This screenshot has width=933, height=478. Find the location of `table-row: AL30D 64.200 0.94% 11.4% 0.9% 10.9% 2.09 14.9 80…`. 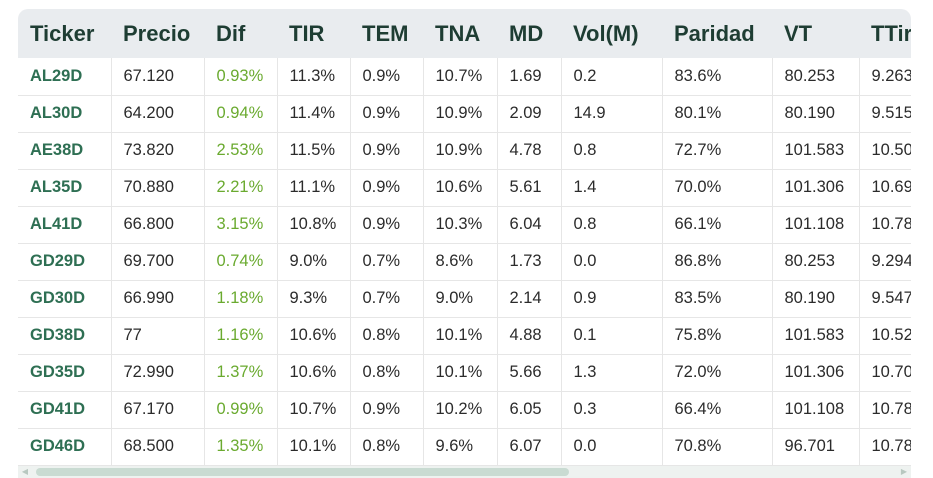

table-row: AL30D 64.200 0.94% 11.4% 0.9% 10.9% 2.09 14.9 80… is located at coordinates (464, 114).